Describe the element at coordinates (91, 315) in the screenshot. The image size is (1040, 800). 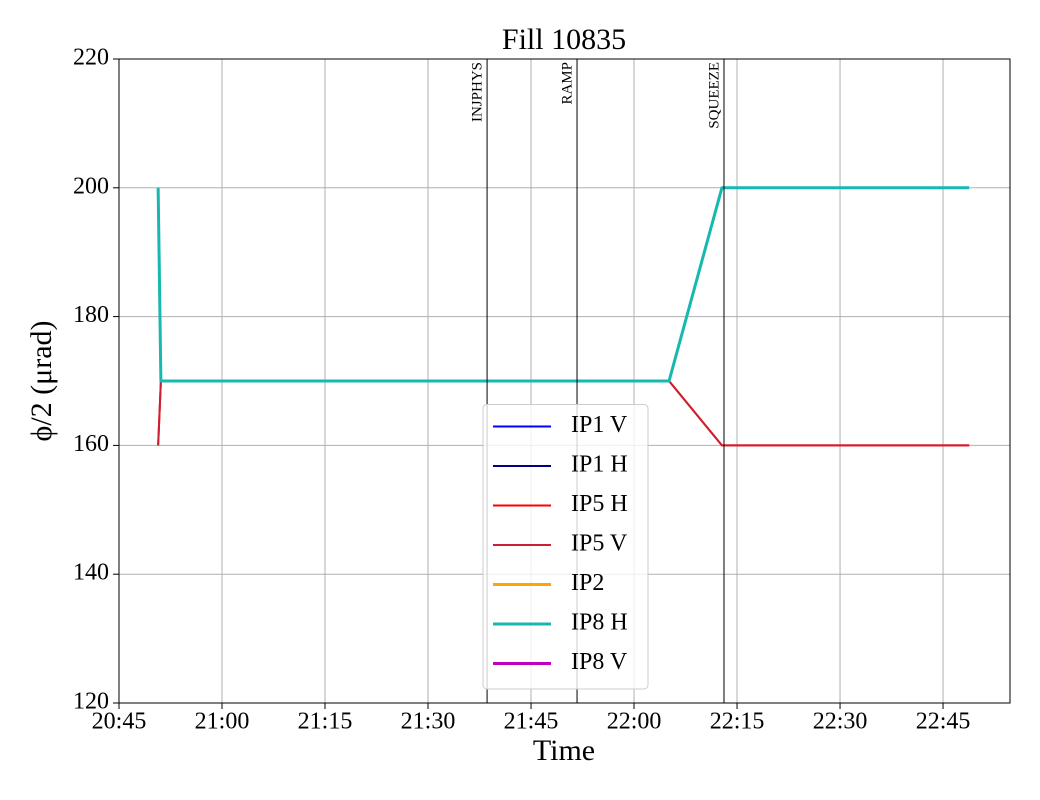
I see `y-tick-label: 180` at that location.